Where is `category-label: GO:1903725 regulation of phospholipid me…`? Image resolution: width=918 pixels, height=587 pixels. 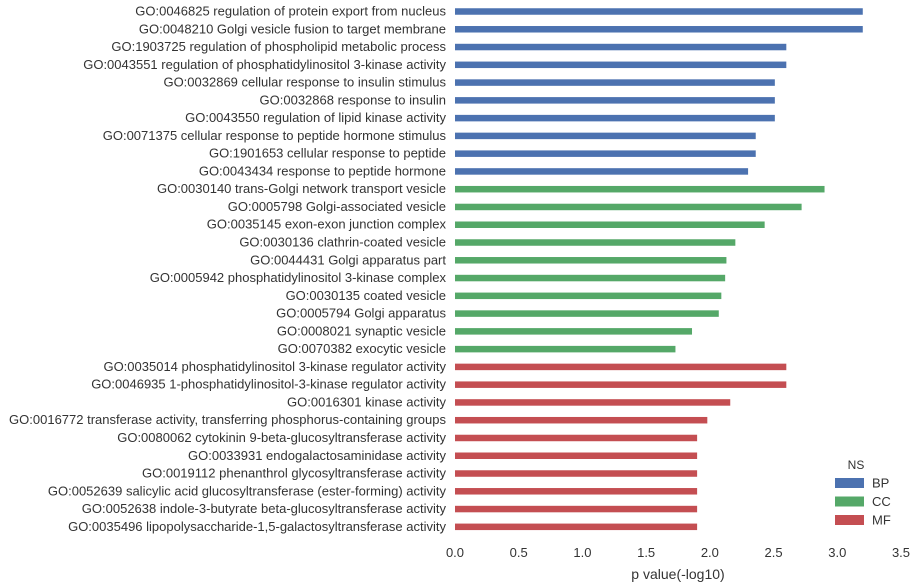
category-label: GO:1903725 regulation of phospholipid me… is located at coordinates (278, 46).